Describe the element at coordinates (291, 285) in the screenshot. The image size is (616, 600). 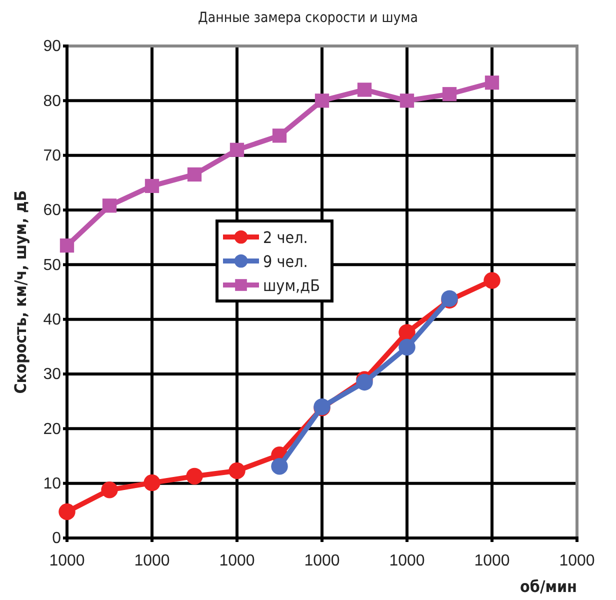
I see `legend-label: шум,дБ` at that location.